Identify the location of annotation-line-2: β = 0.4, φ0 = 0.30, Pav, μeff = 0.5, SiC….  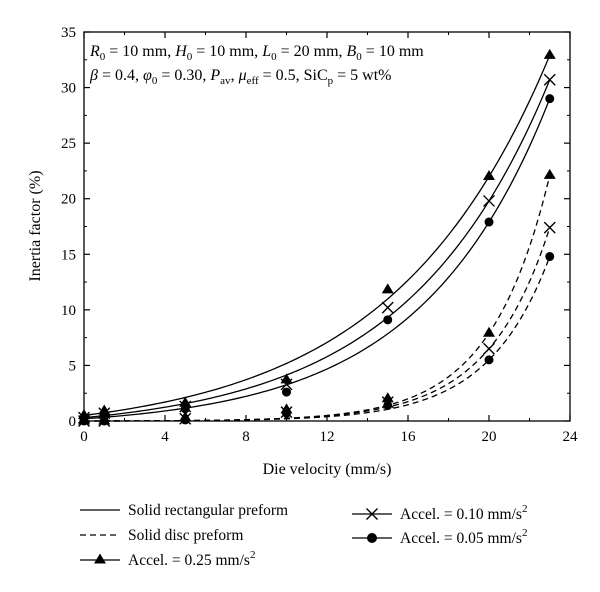
(240, 77).